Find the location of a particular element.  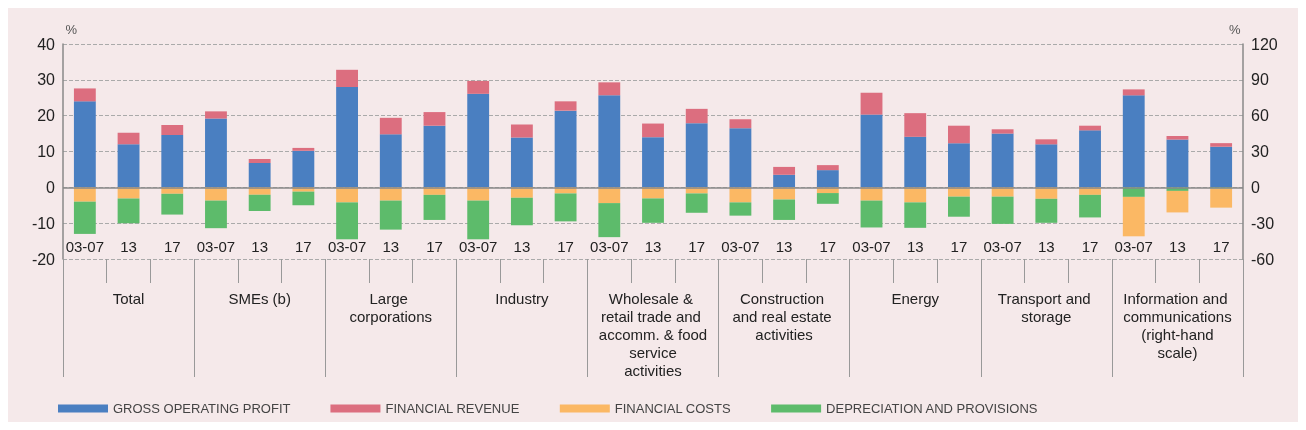

text: Large corporations is located at coordinates (391, 307).